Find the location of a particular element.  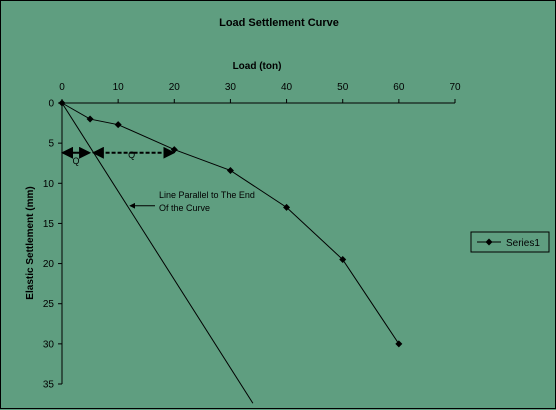

legend-box is located at coordinates (510, 242).